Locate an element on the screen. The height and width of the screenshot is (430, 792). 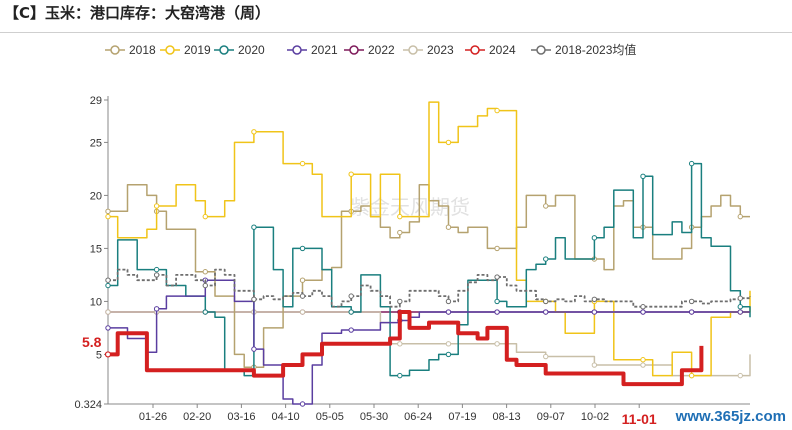
y-tick-label: 29 is located at coordinates (96, 101).